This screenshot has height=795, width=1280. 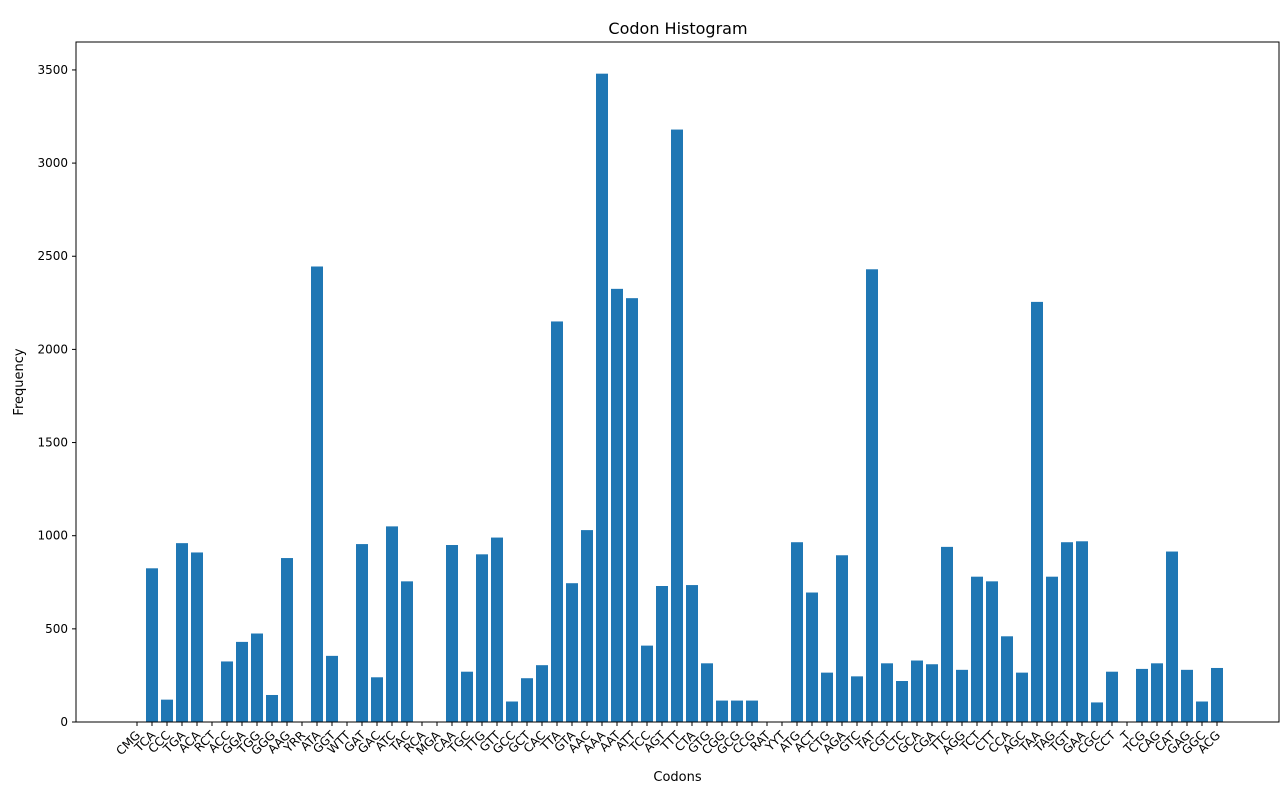 I want to click on bar-CGC, so click(x=1097, y=712).